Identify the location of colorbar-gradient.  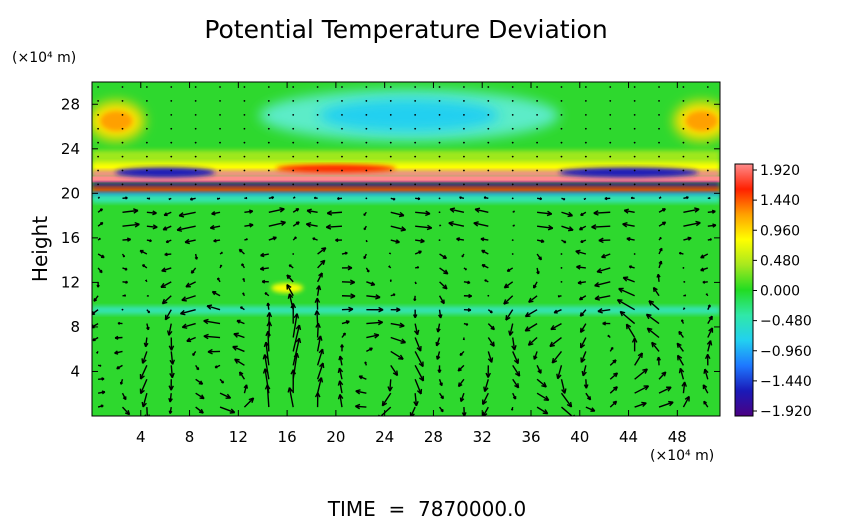
(744, 290).